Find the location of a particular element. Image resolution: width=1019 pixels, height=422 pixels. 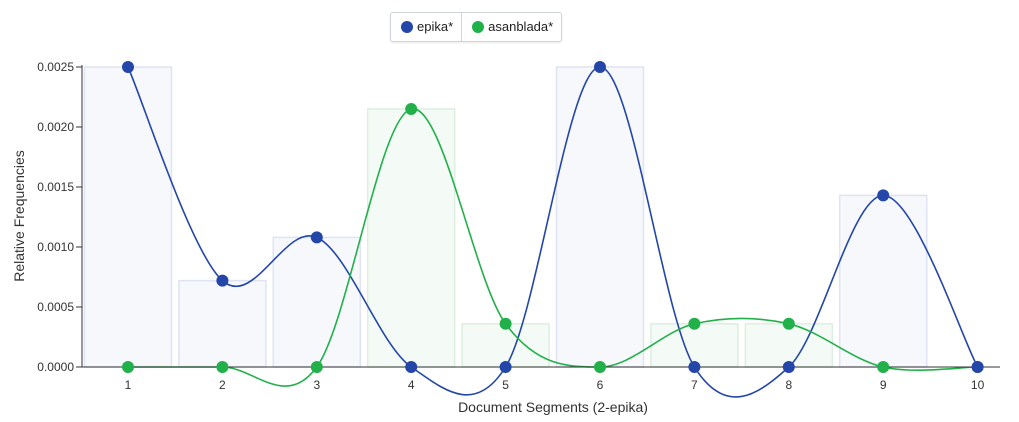

x-axis-title: Document Segments (2-epika) is located at coordinates (553, 407).